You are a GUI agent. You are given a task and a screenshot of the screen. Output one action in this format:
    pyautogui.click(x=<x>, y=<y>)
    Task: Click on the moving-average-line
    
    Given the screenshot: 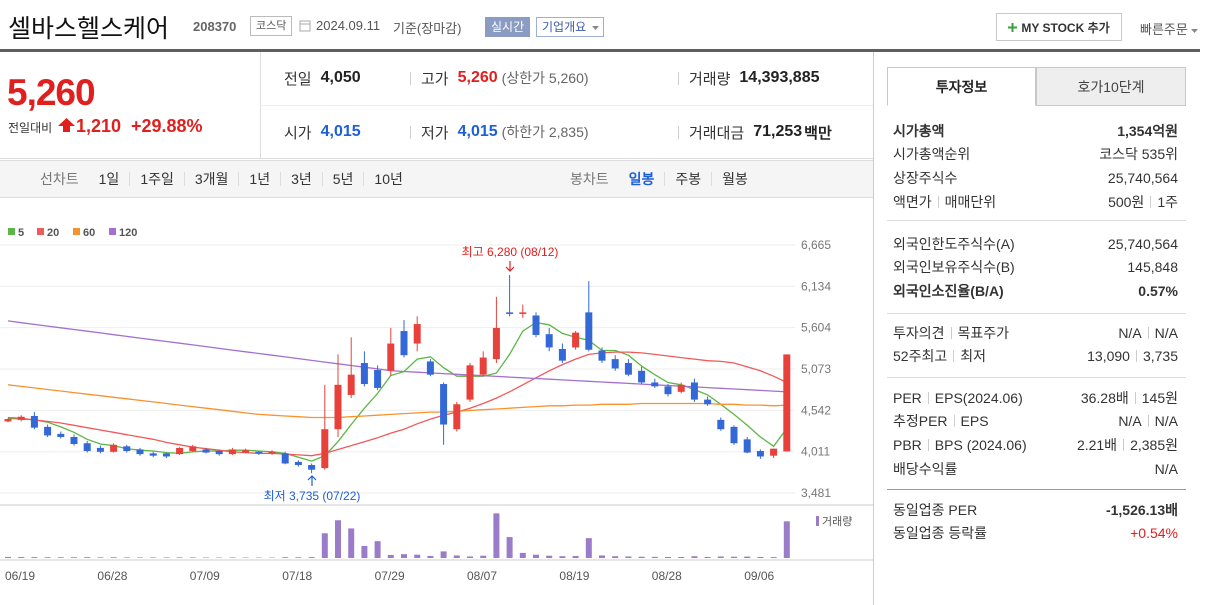 What is the action you would take?
    pyautogui.click(x=397, y=401)
    